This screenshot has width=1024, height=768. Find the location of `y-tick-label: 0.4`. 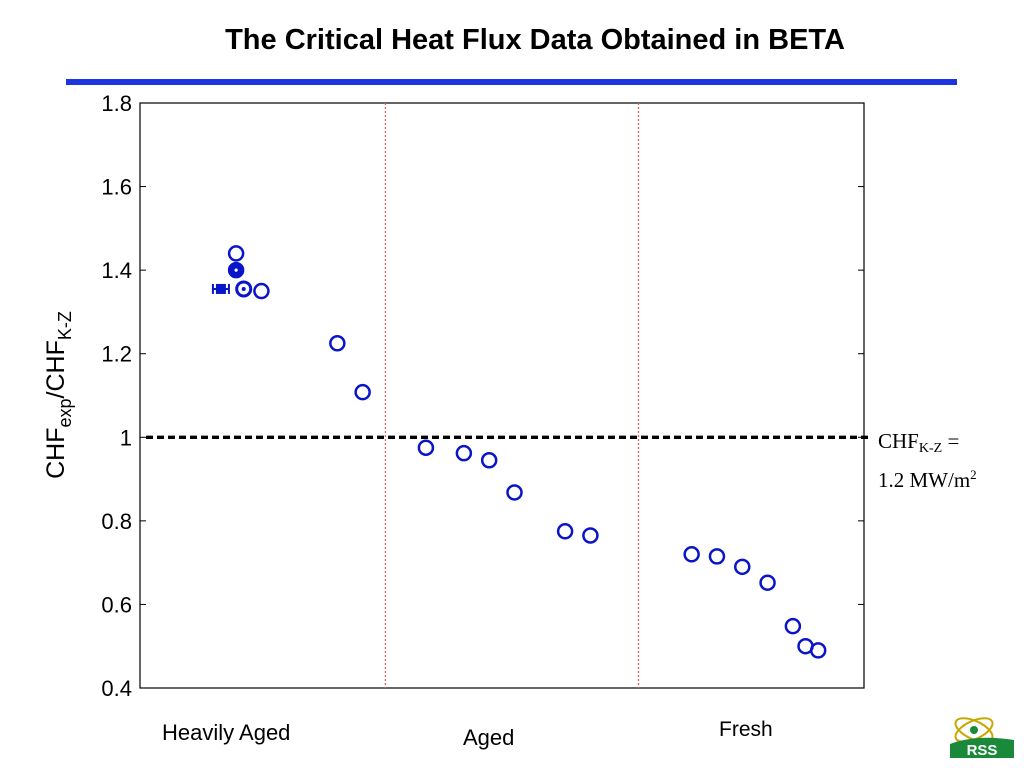

y-tick-label: 0.4 is located at coordinates (116, 688).